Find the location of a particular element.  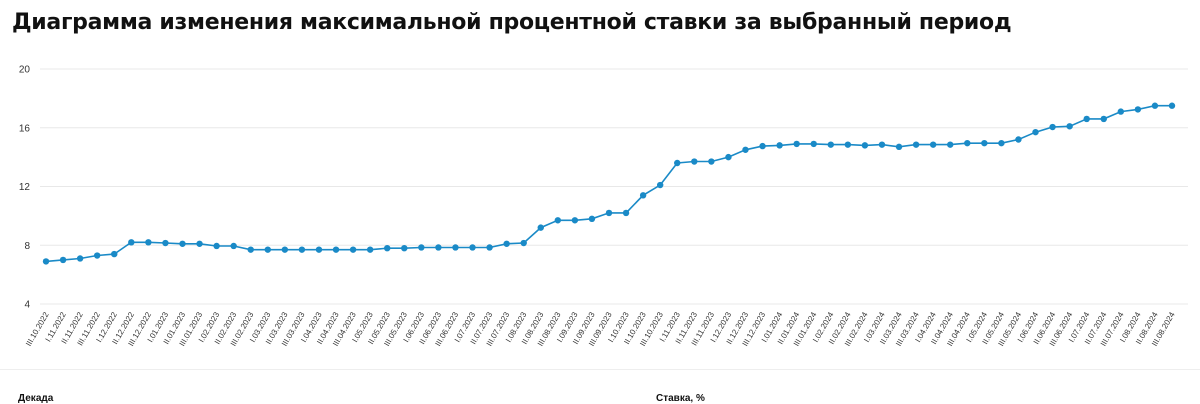

x-tick-label: III.10.2022 is located at coordinates (37, 329).